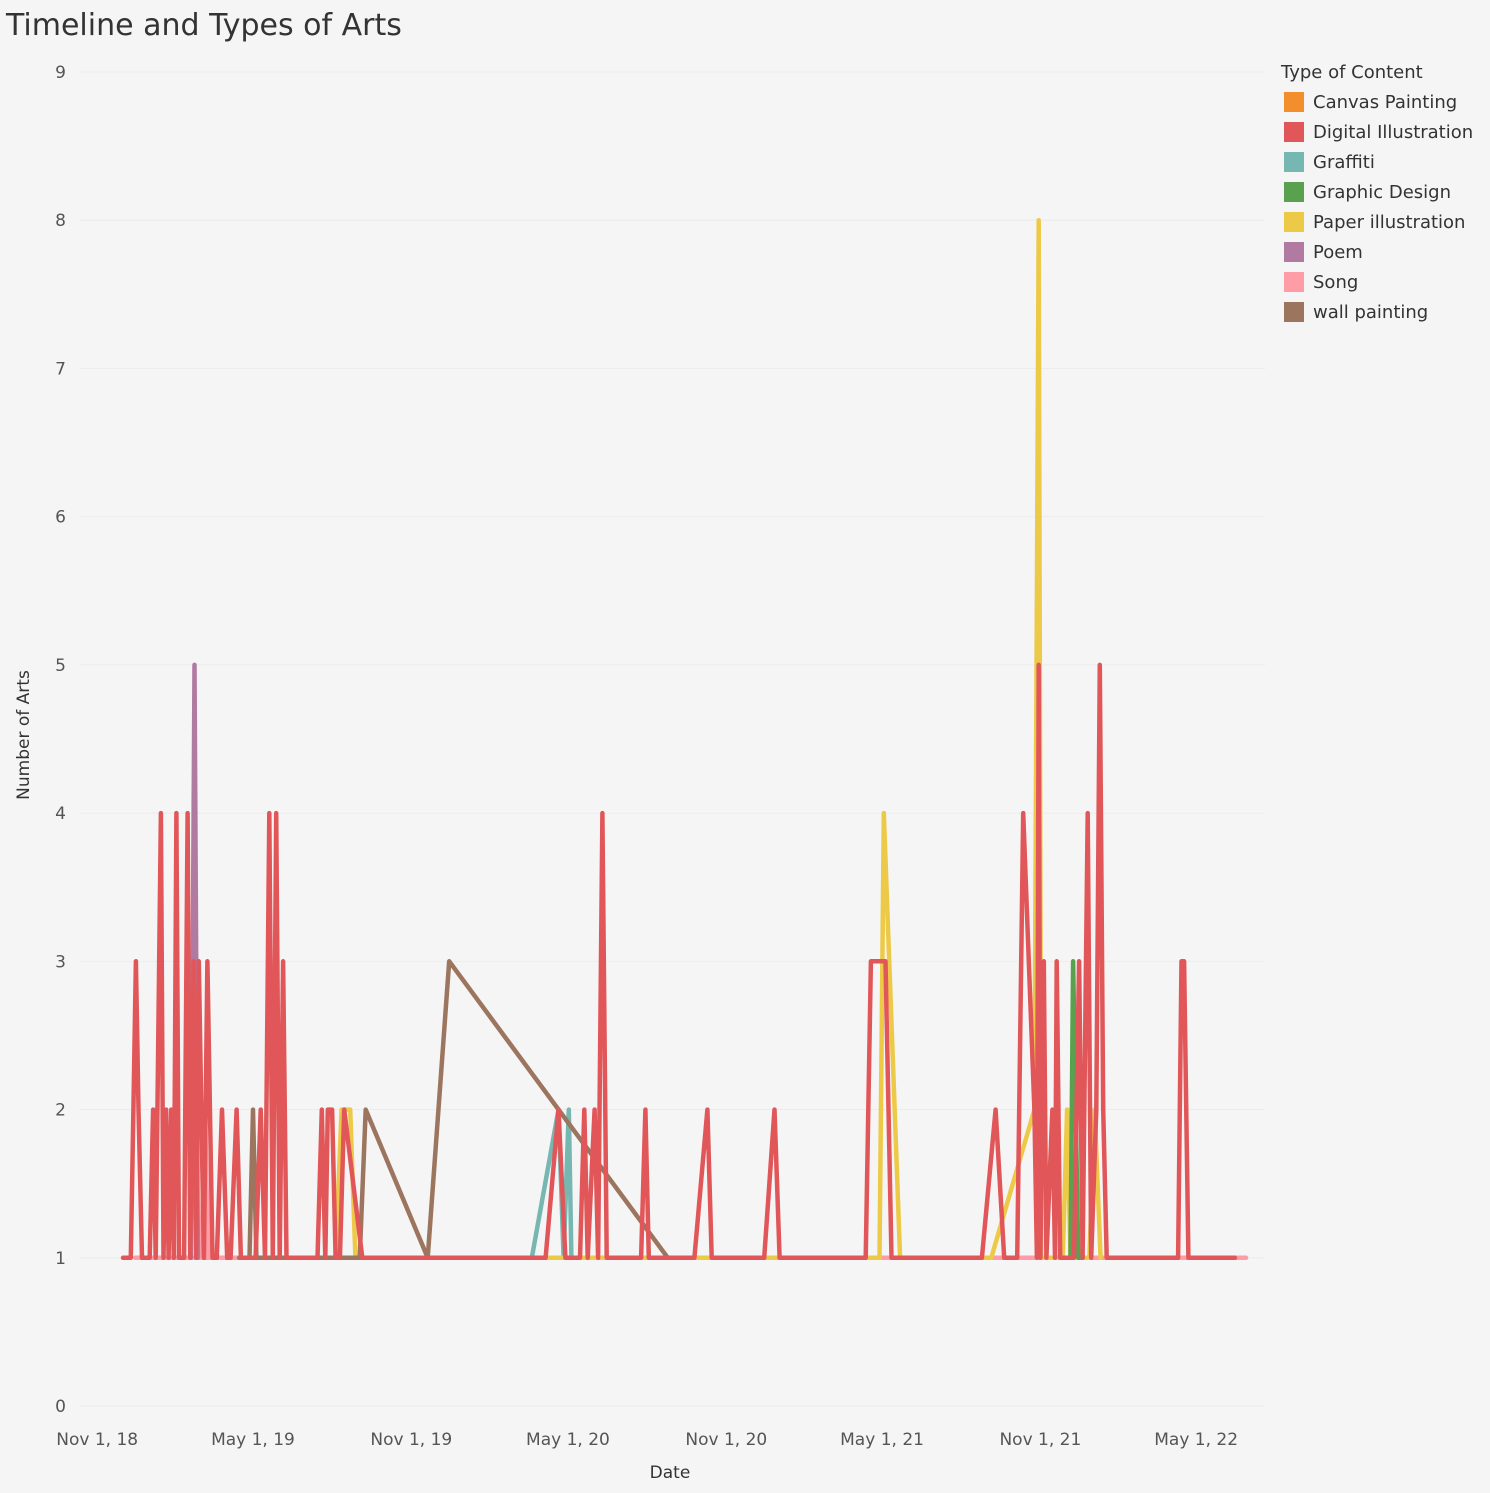 This screenshot has height=1493, width=1490. I want to click on chart-title: Timeline and Types of Arts, so click(204, 25).